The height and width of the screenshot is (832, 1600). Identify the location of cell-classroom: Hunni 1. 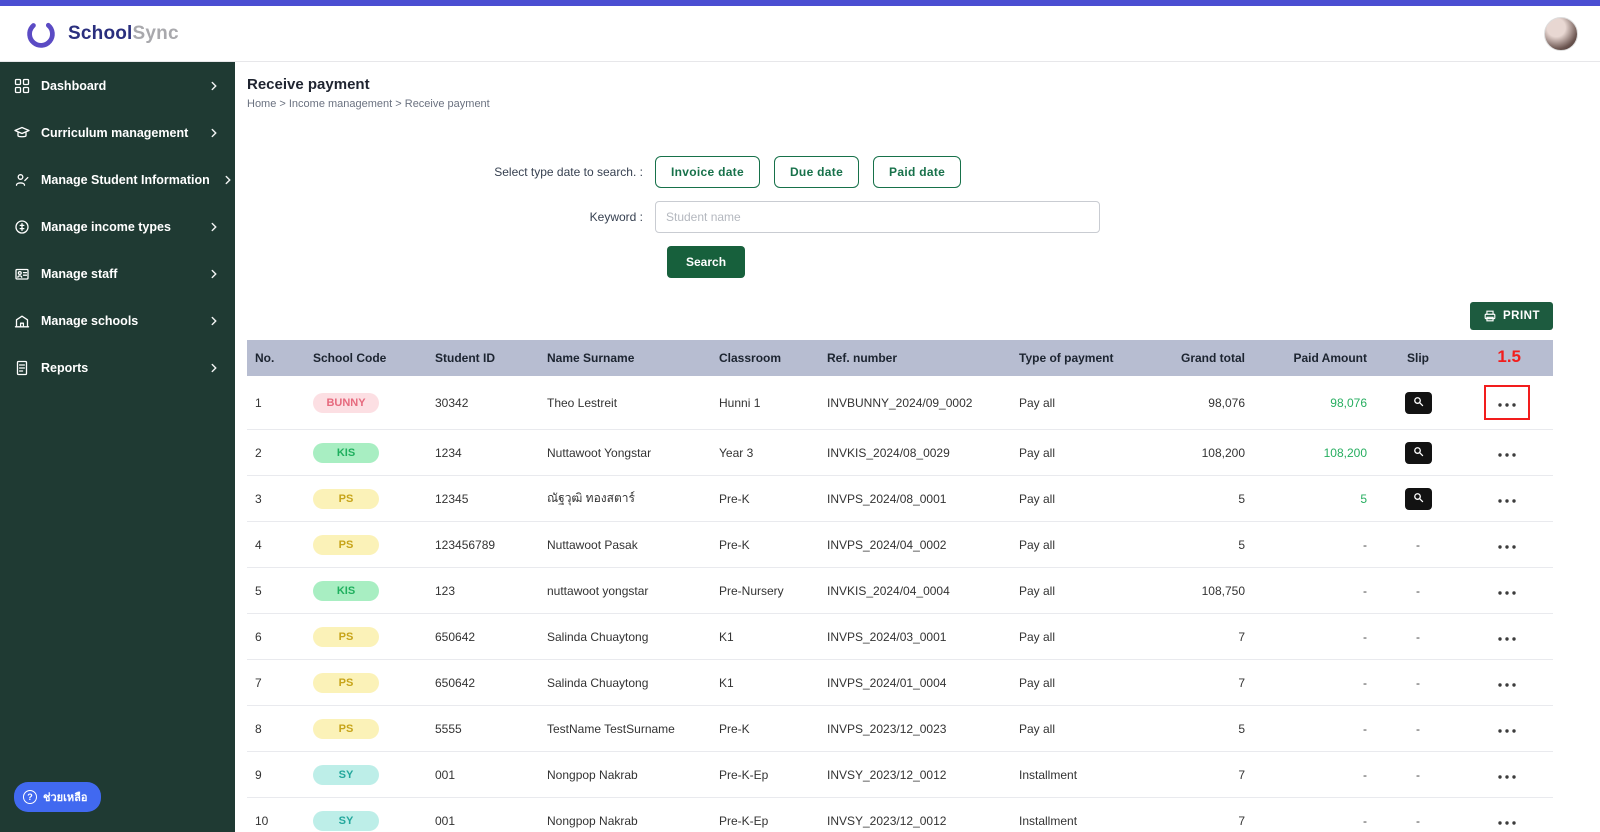
(765, 403).